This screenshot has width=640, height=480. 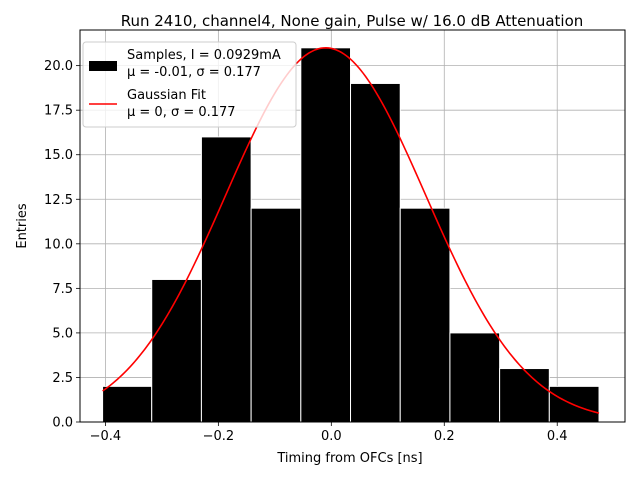 I want to click on y-axis-label: Entries, so click(x=22, y=226).